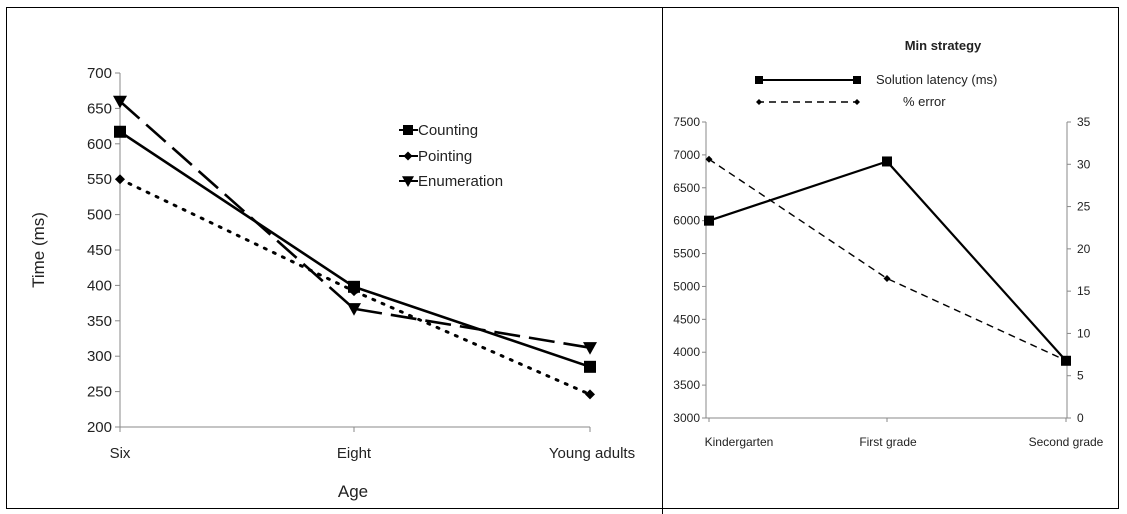  I want to click on left-x-tick-label: Six, so click(120, 453).